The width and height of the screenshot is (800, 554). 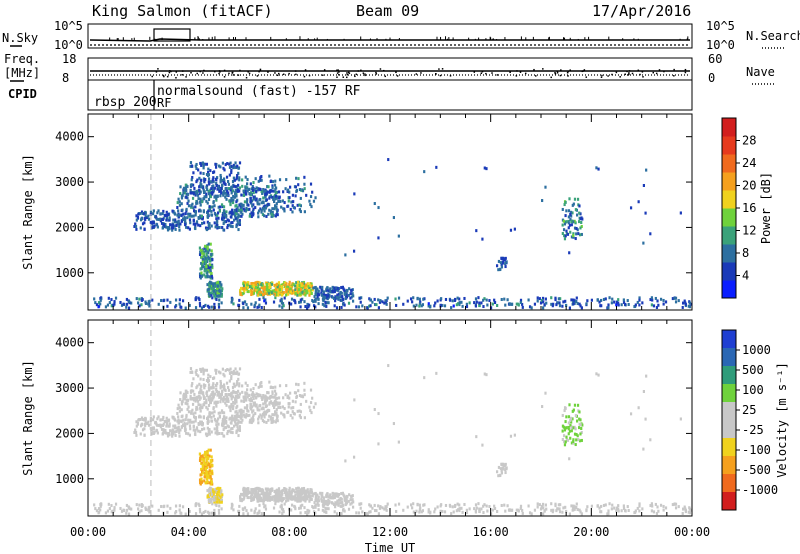 What do you see at coordinates (65, 78) in the screenshot?
I see `freq-left-tick-bottom: 8` at bounding box center [65, 78].